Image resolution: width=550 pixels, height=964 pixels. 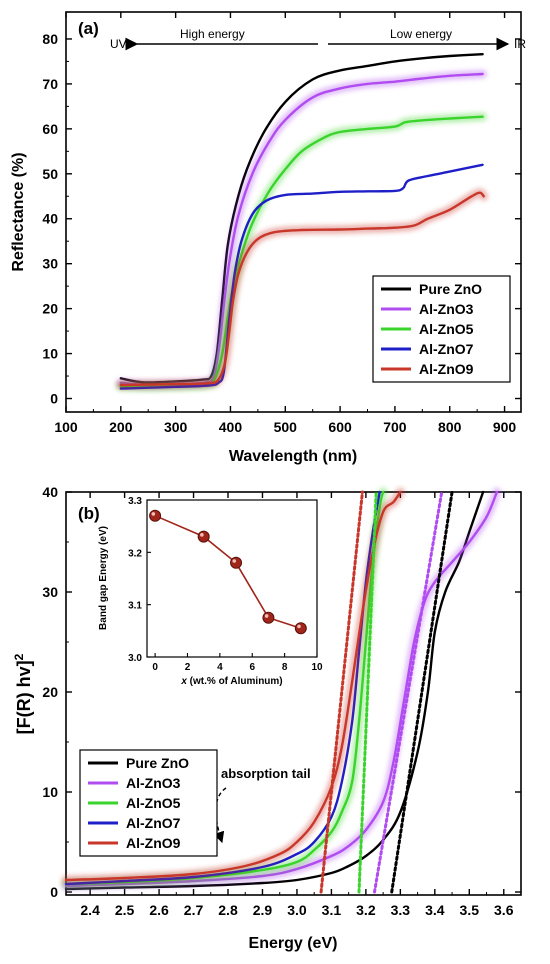 What do you see at coordinates (90, 910) in the screenshot?
I see `x-tick-label: 2.4` at bounding box center [90, 910].